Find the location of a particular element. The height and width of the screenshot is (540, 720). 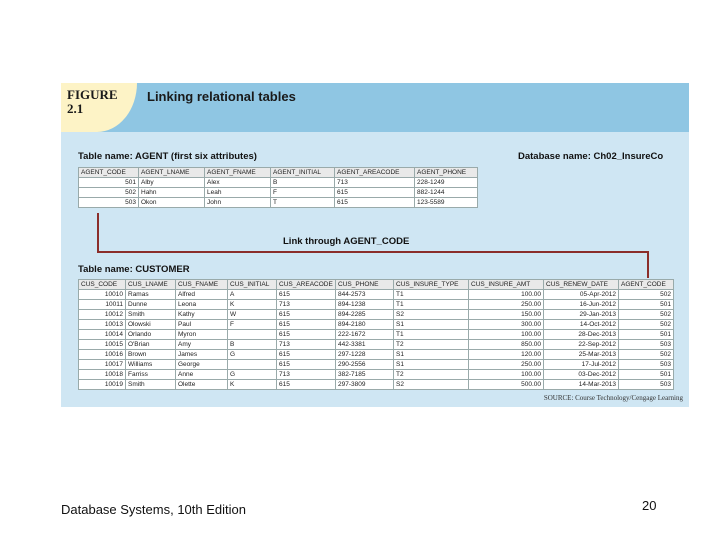

customer-header-cell: AGENT_CODE is located at coordinates (646, 284).